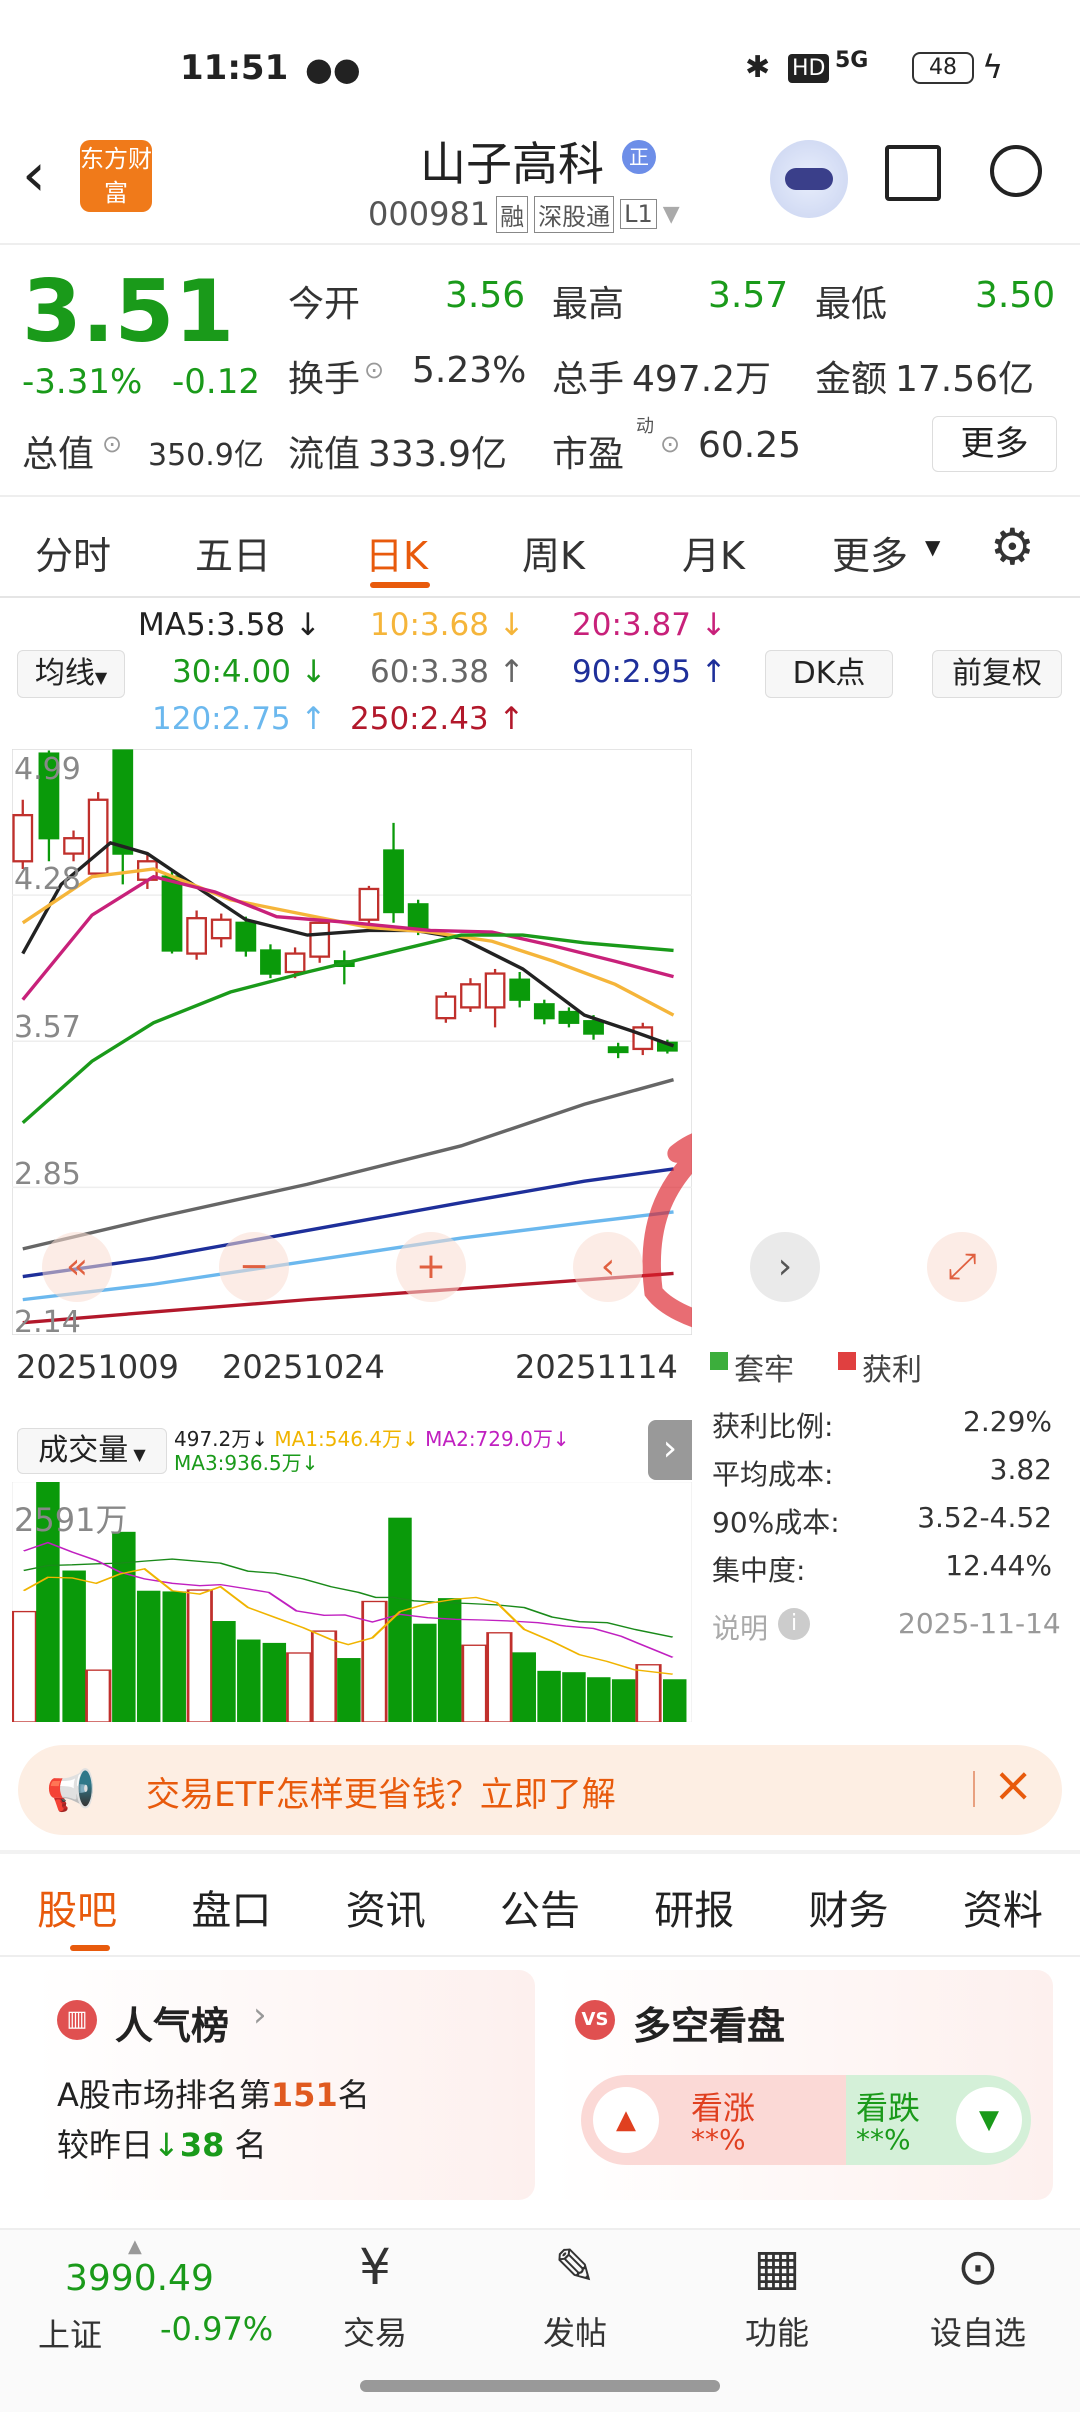 This screenshot has width=1080, height=2412. Describe the element at coordinates (260, 2015) in the screenshot. I see `chevron-right-icon: ›` at that location.